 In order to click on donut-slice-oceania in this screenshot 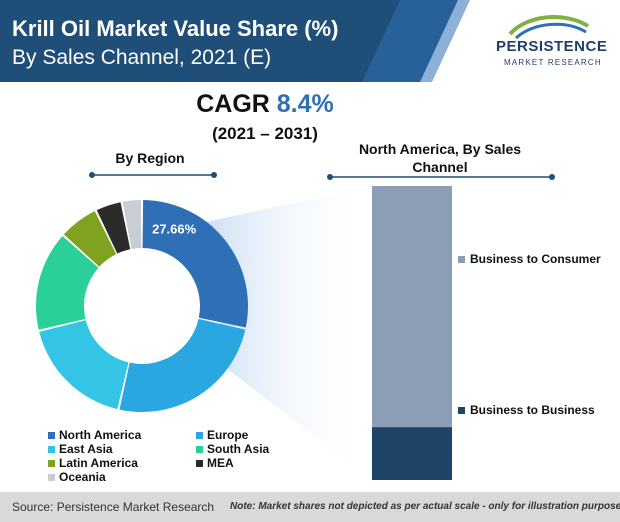, I will do `click(132, 224)`.